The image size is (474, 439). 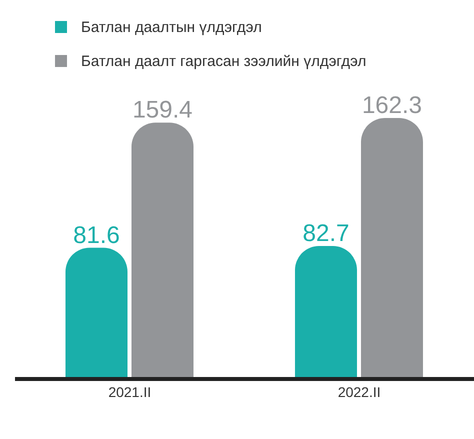 What do you see at coordinates (326, 234) in the screenshot?
I see `data-label: 82.7` at bounding box center [326, 234].